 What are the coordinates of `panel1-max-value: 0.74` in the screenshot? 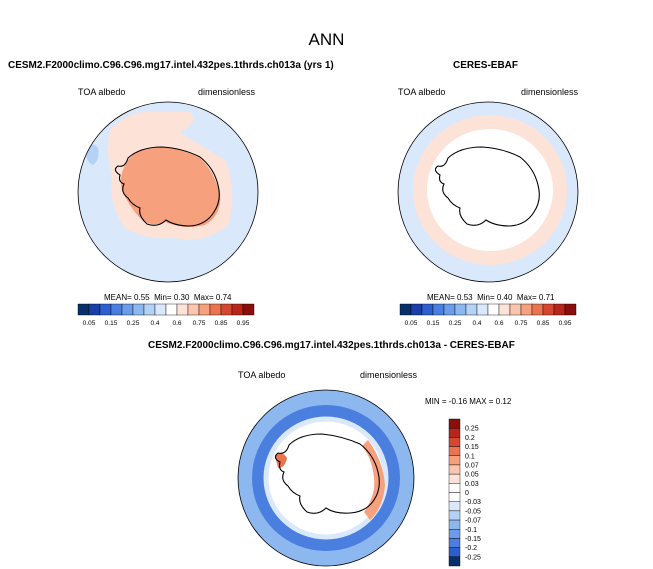 It's located at (223, 297).